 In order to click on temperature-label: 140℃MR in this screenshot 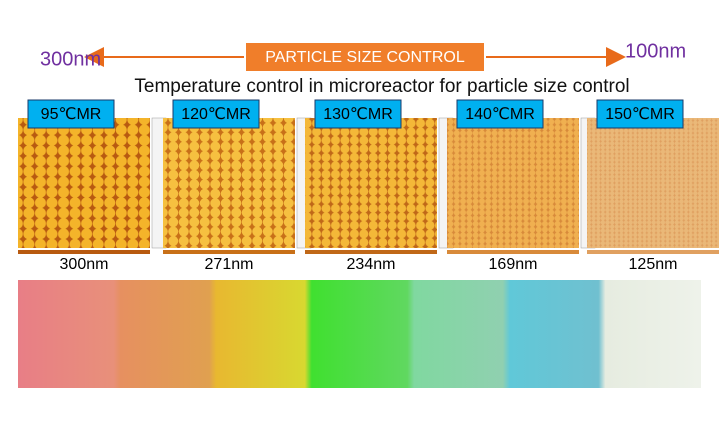, I will do `click(500, 114)`.